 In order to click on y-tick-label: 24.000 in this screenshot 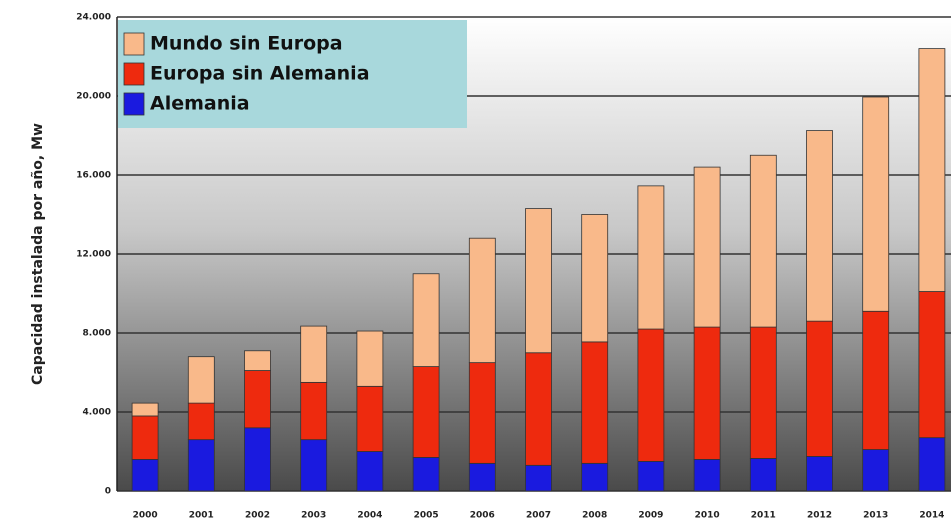, I will do `click(93, 18)`.